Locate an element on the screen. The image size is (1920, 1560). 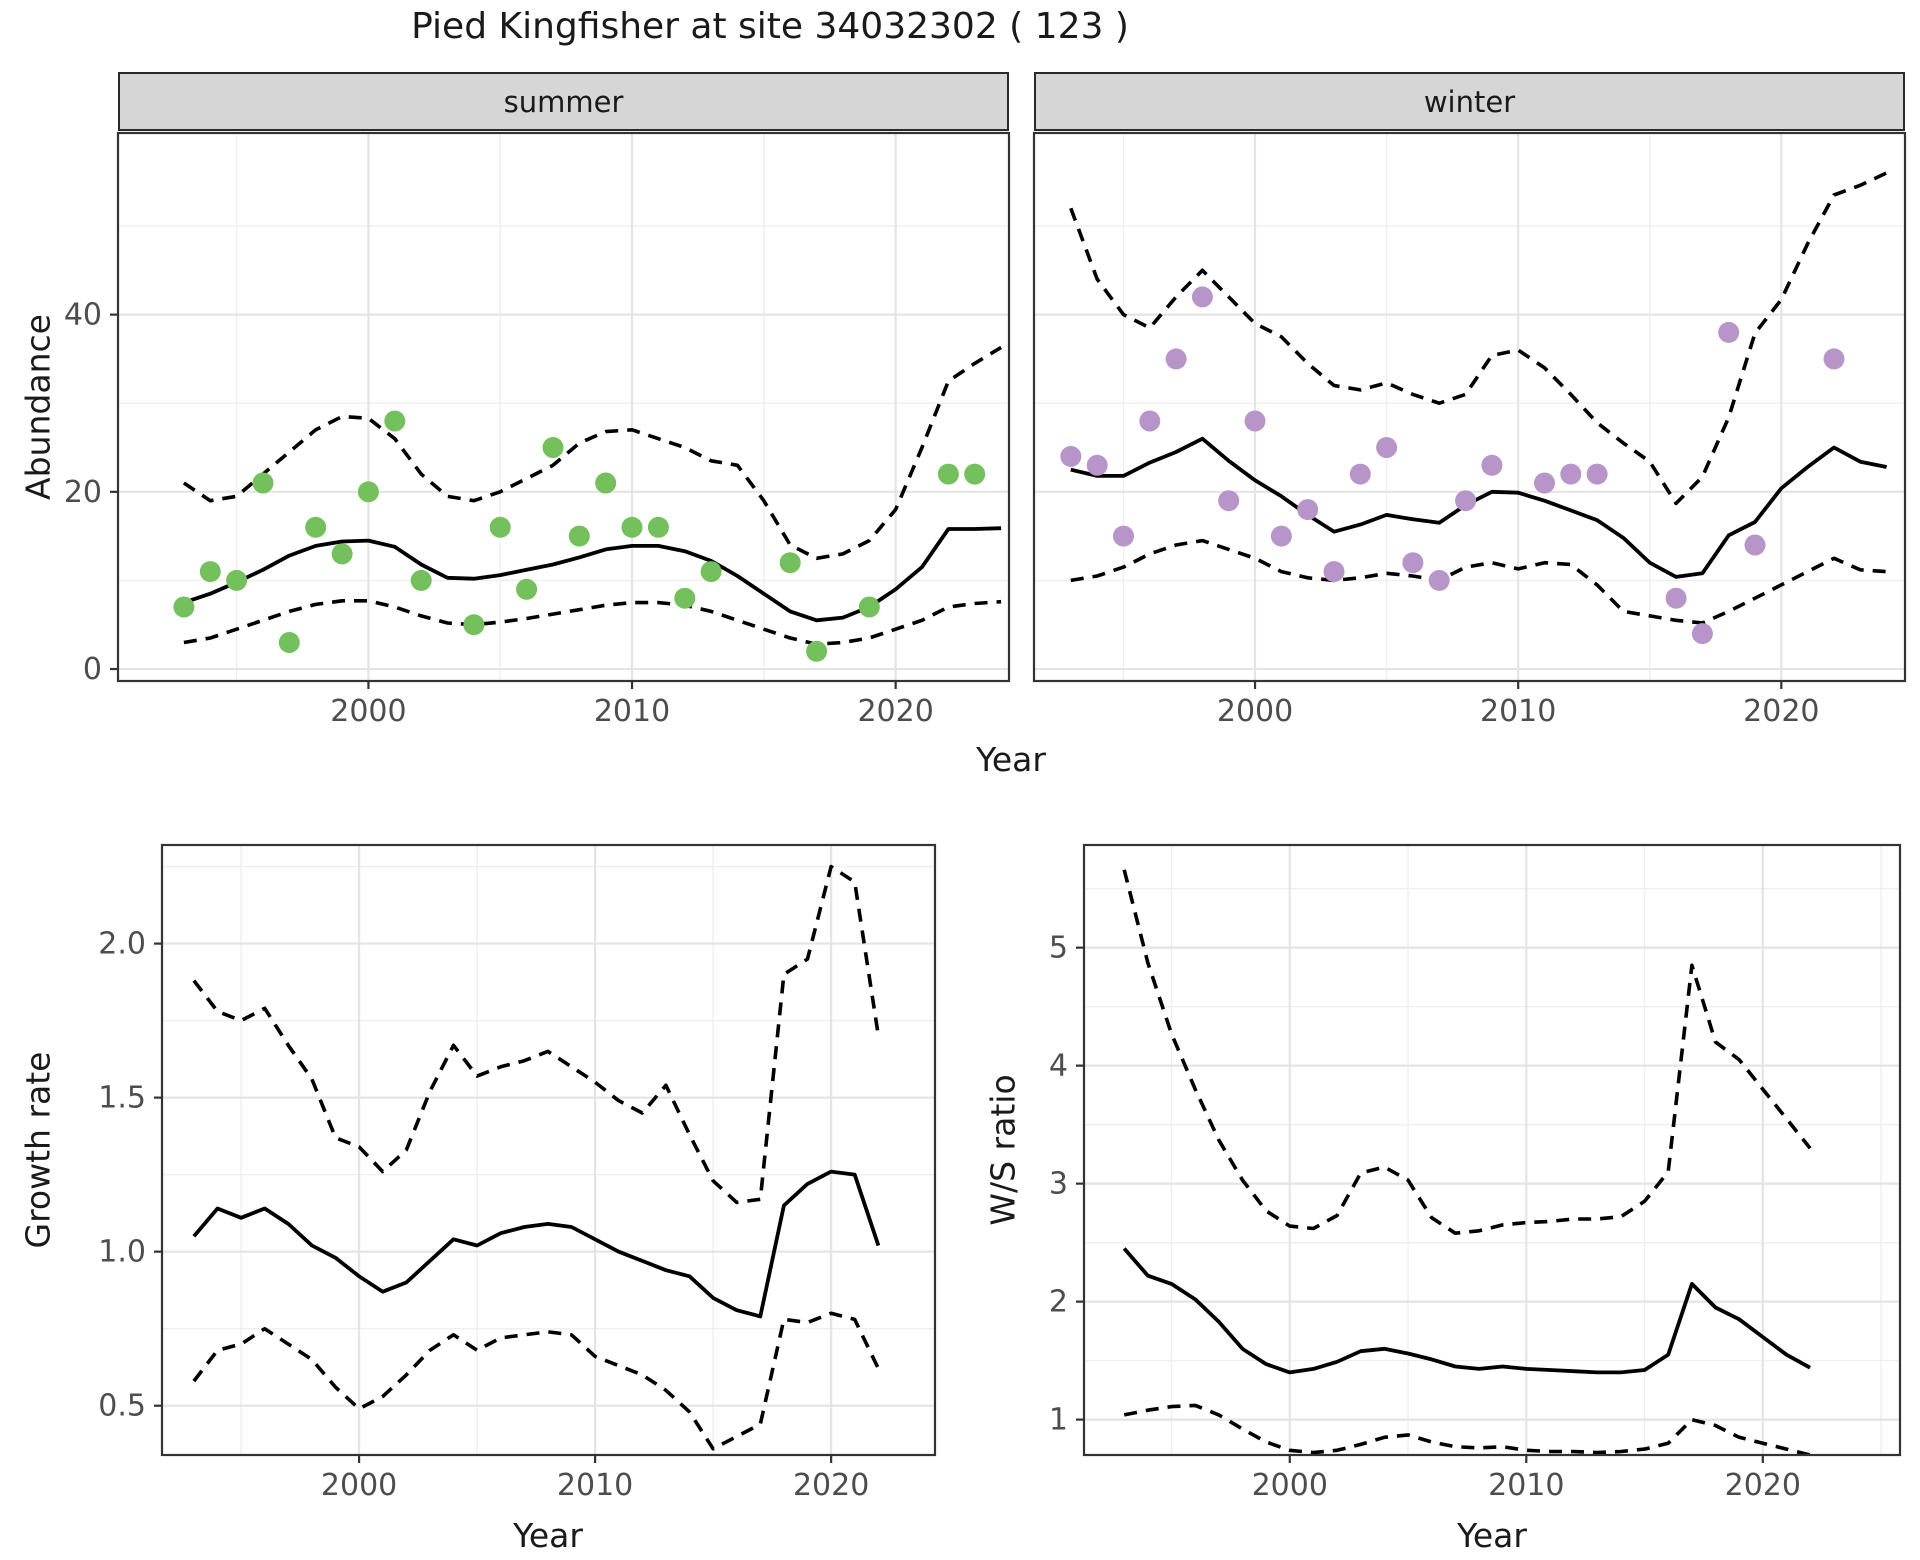
series-upper_ci-ws_ratio is located at coordinates (1467, 1052).